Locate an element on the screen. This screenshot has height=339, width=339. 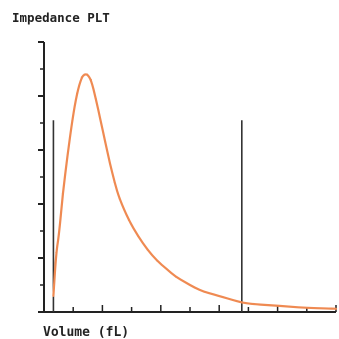
x-axis-label: Volume (fL) is located at coordinates (86, 332).